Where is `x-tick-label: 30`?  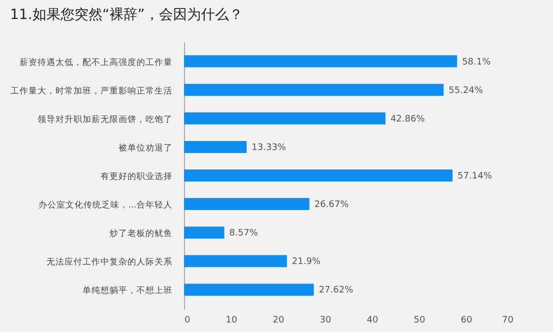
x-tick-label: 30 is located at coordinates (326, 321).